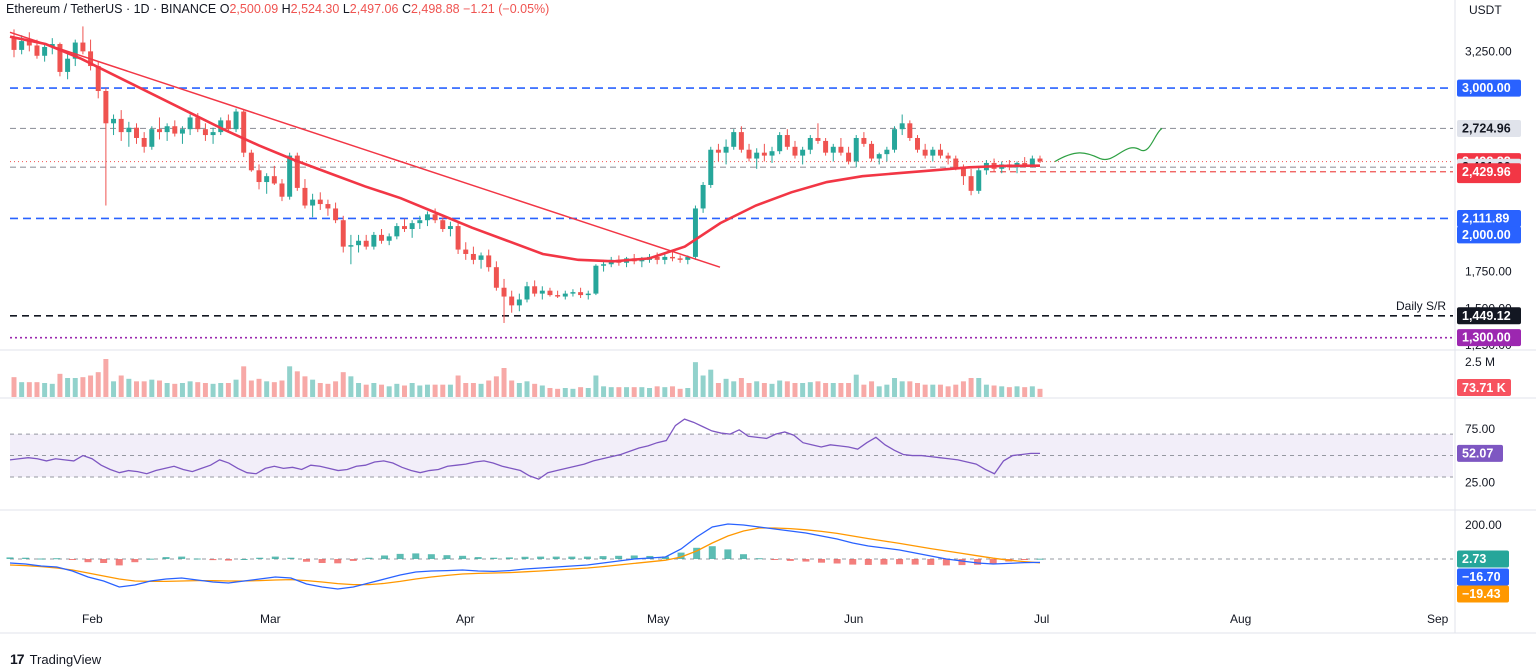 Image resolution: width=1536 pixels, height=671 pixels. I want to click on rsi-badge: 52.07, so click(1477, 453).